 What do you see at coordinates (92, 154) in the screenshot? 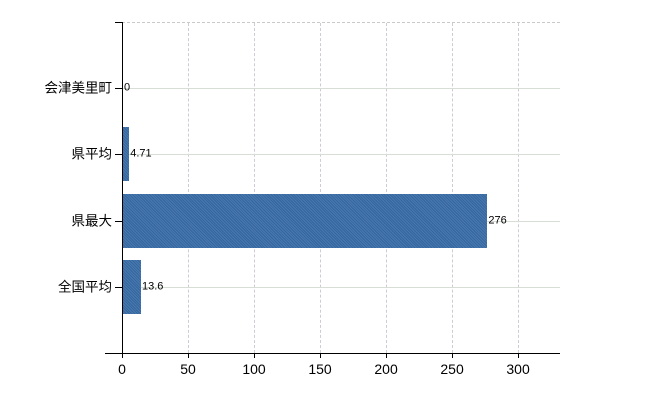
I see `category-label: 県平均` at bounding box center [92, 154].